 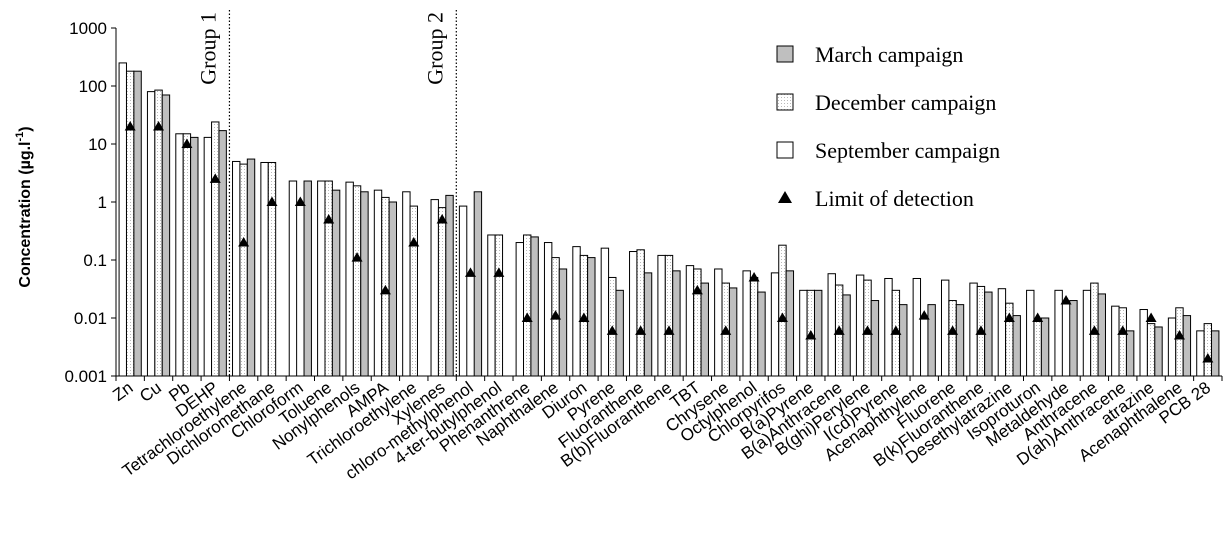 I want to click on y-tick-label: 0.001, so click(x=85, y=376).